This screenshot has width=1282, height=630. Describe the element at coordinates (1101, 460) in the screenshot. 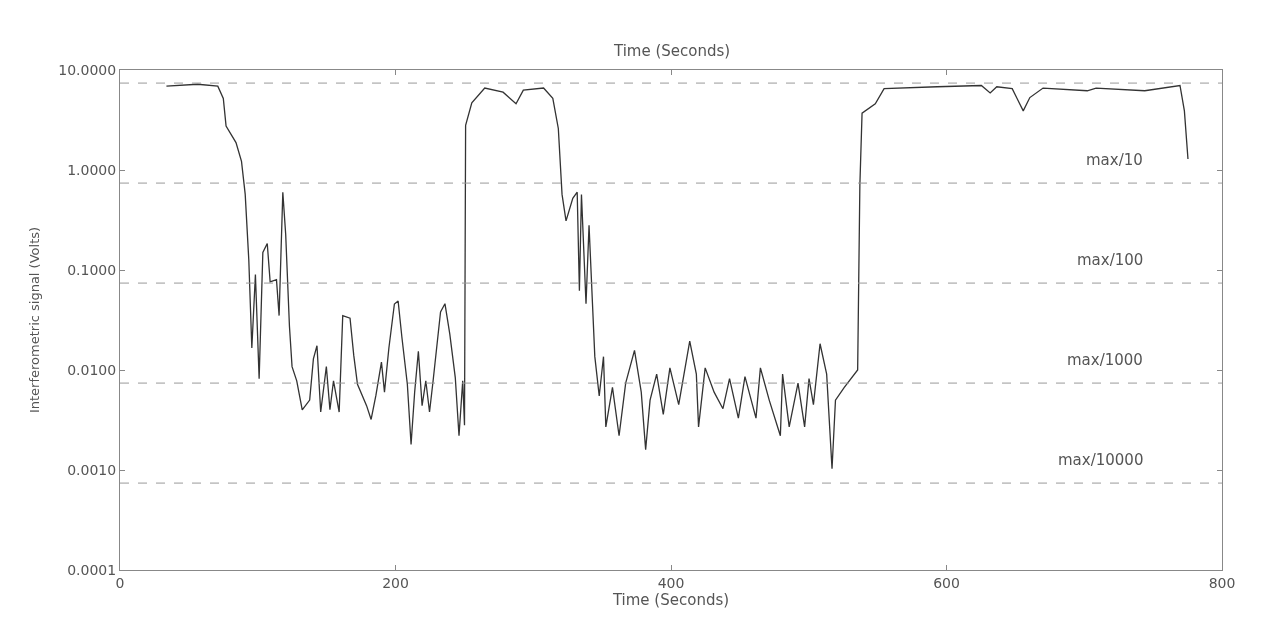

I see `ref-line-label: max/10000` at that location.